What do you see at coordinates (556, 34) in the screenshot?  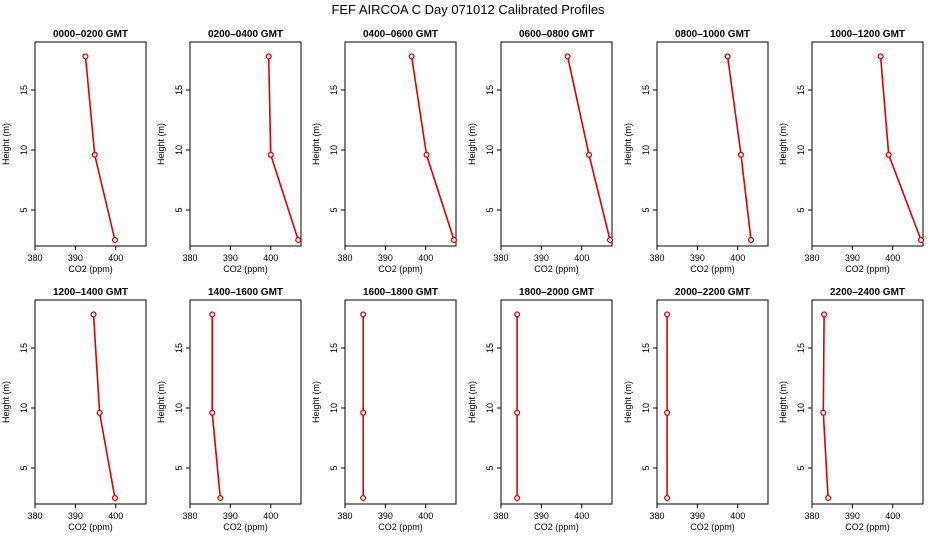 I see `panel-title: 0600–0800 GMT` at bounding box center [556, 34].